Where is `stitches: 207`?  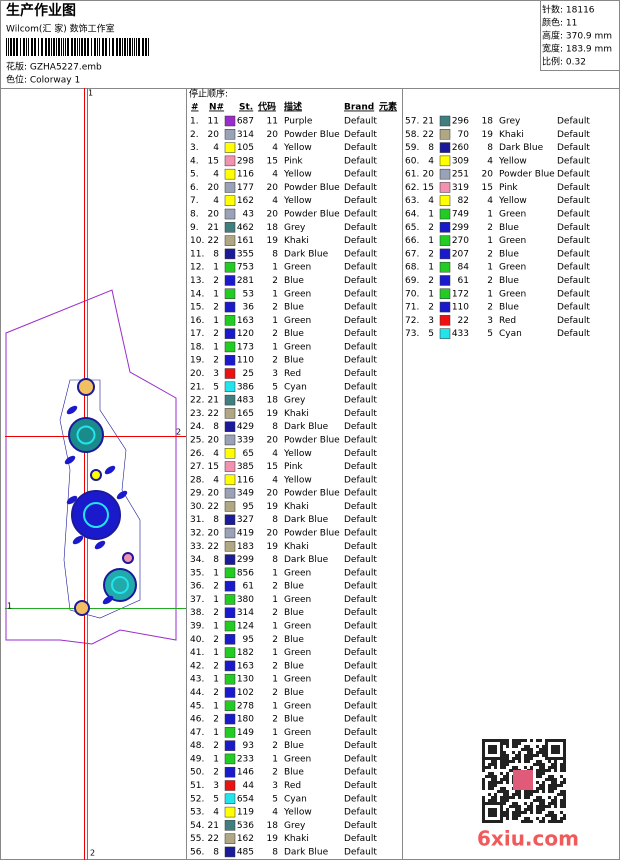 stitches: 207 is located at coordinates (460, 254).